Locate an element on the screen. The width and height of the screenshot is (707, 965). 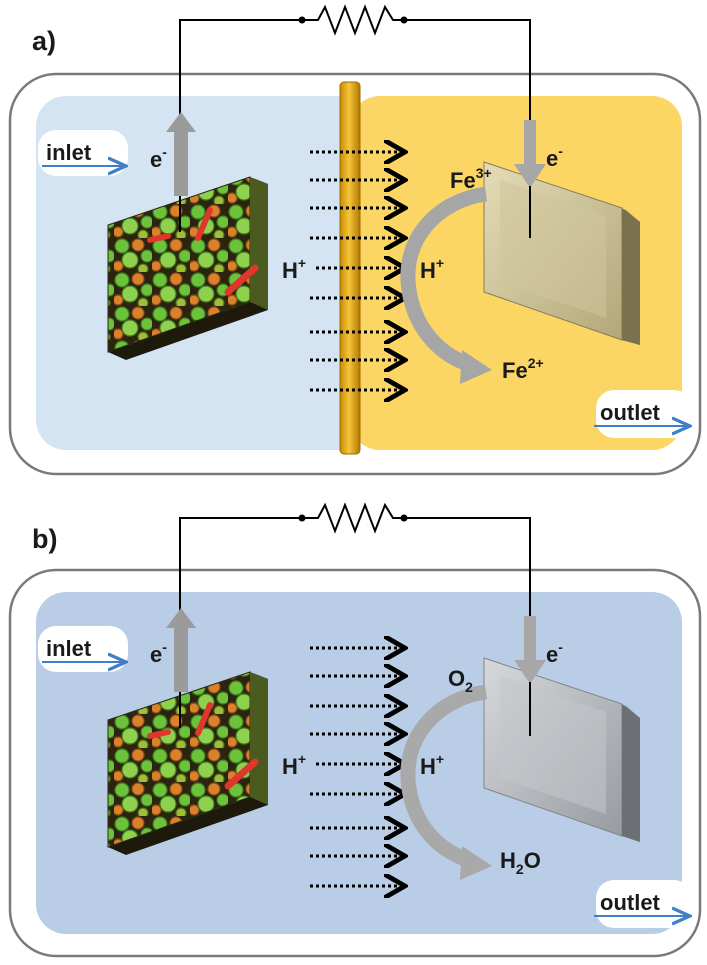
oxidant-label-b: O is located at coordinates (456, 678).